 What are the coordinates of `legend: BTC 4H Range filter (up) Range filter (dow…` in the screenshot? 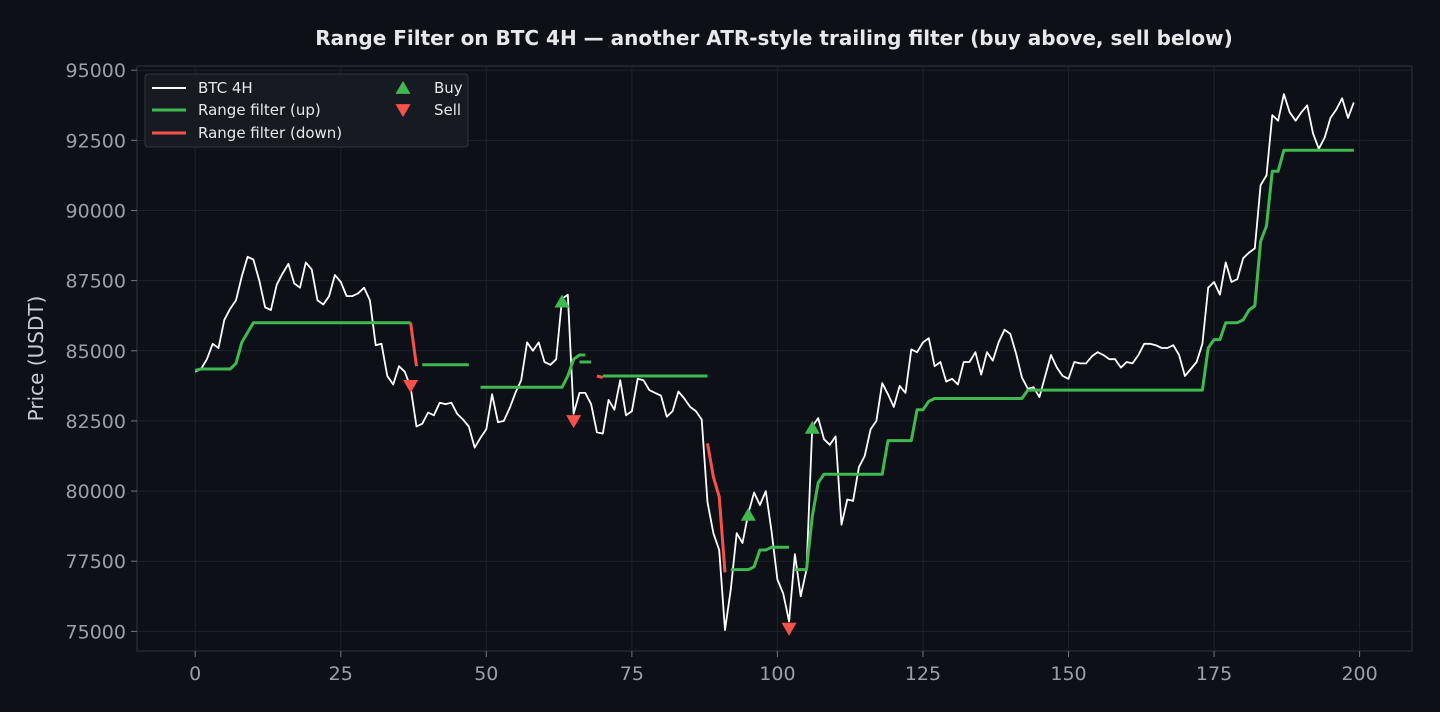 It's located at (306, 110).